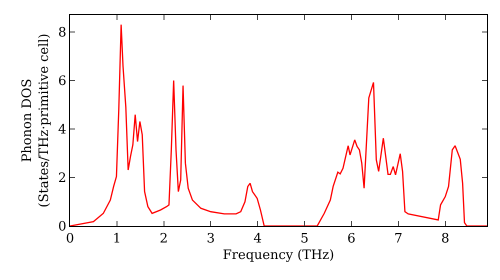  Describe the element at coordinates (164, 239) in the screenshot. I see `x-tick-label: 2` at that location.